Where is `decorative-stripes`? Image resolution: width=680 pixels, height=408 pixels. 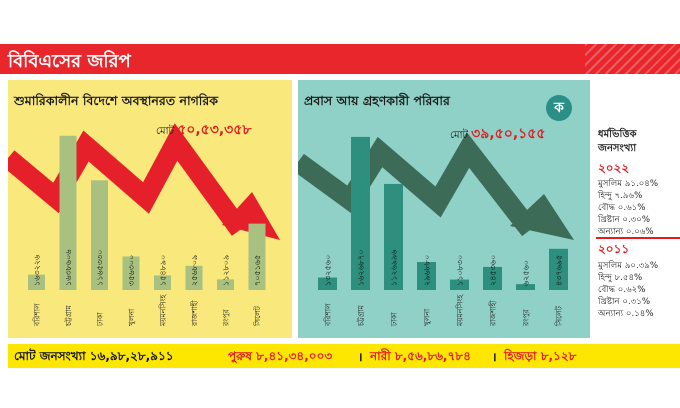 decorative-stripes is located at coordinates (632, 59).